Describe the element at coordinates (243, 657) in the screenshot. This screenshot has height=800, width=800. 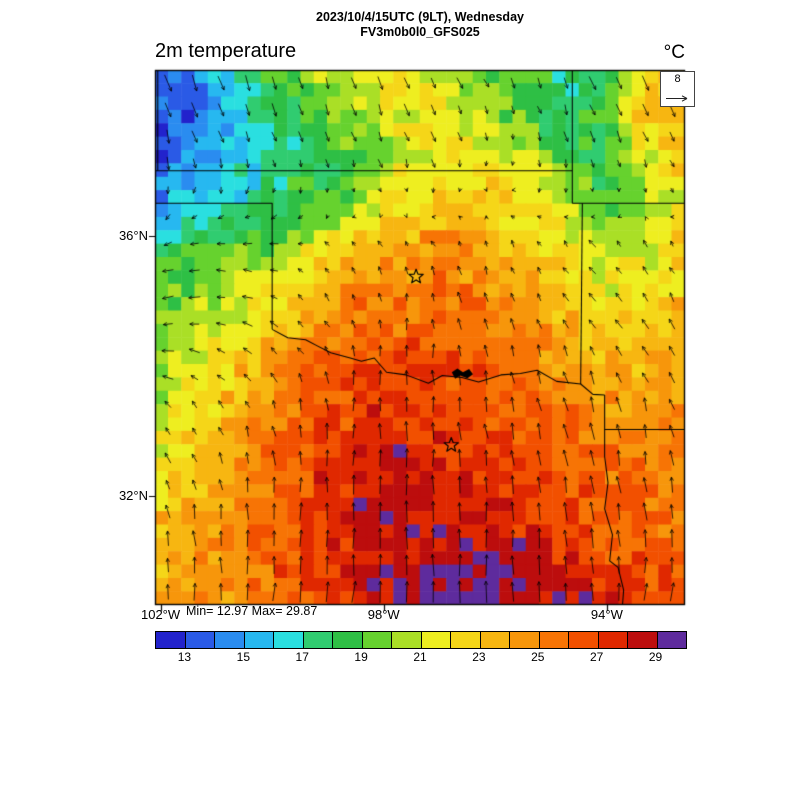
I see `colorbar-tick-label: 15` at that location.